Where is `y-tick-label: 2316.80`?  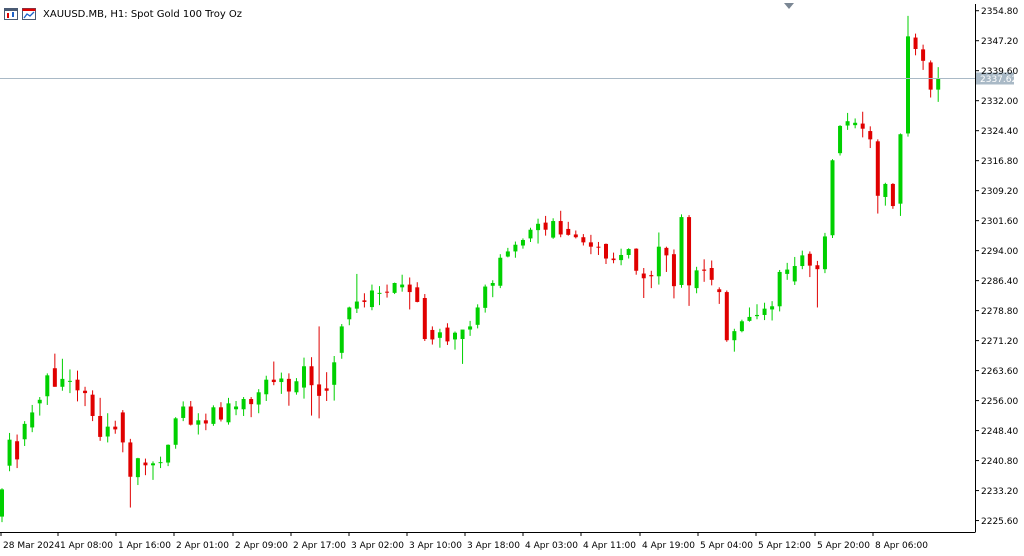 y-tick-label: 2316.80 is located at coordinates (999, 162).